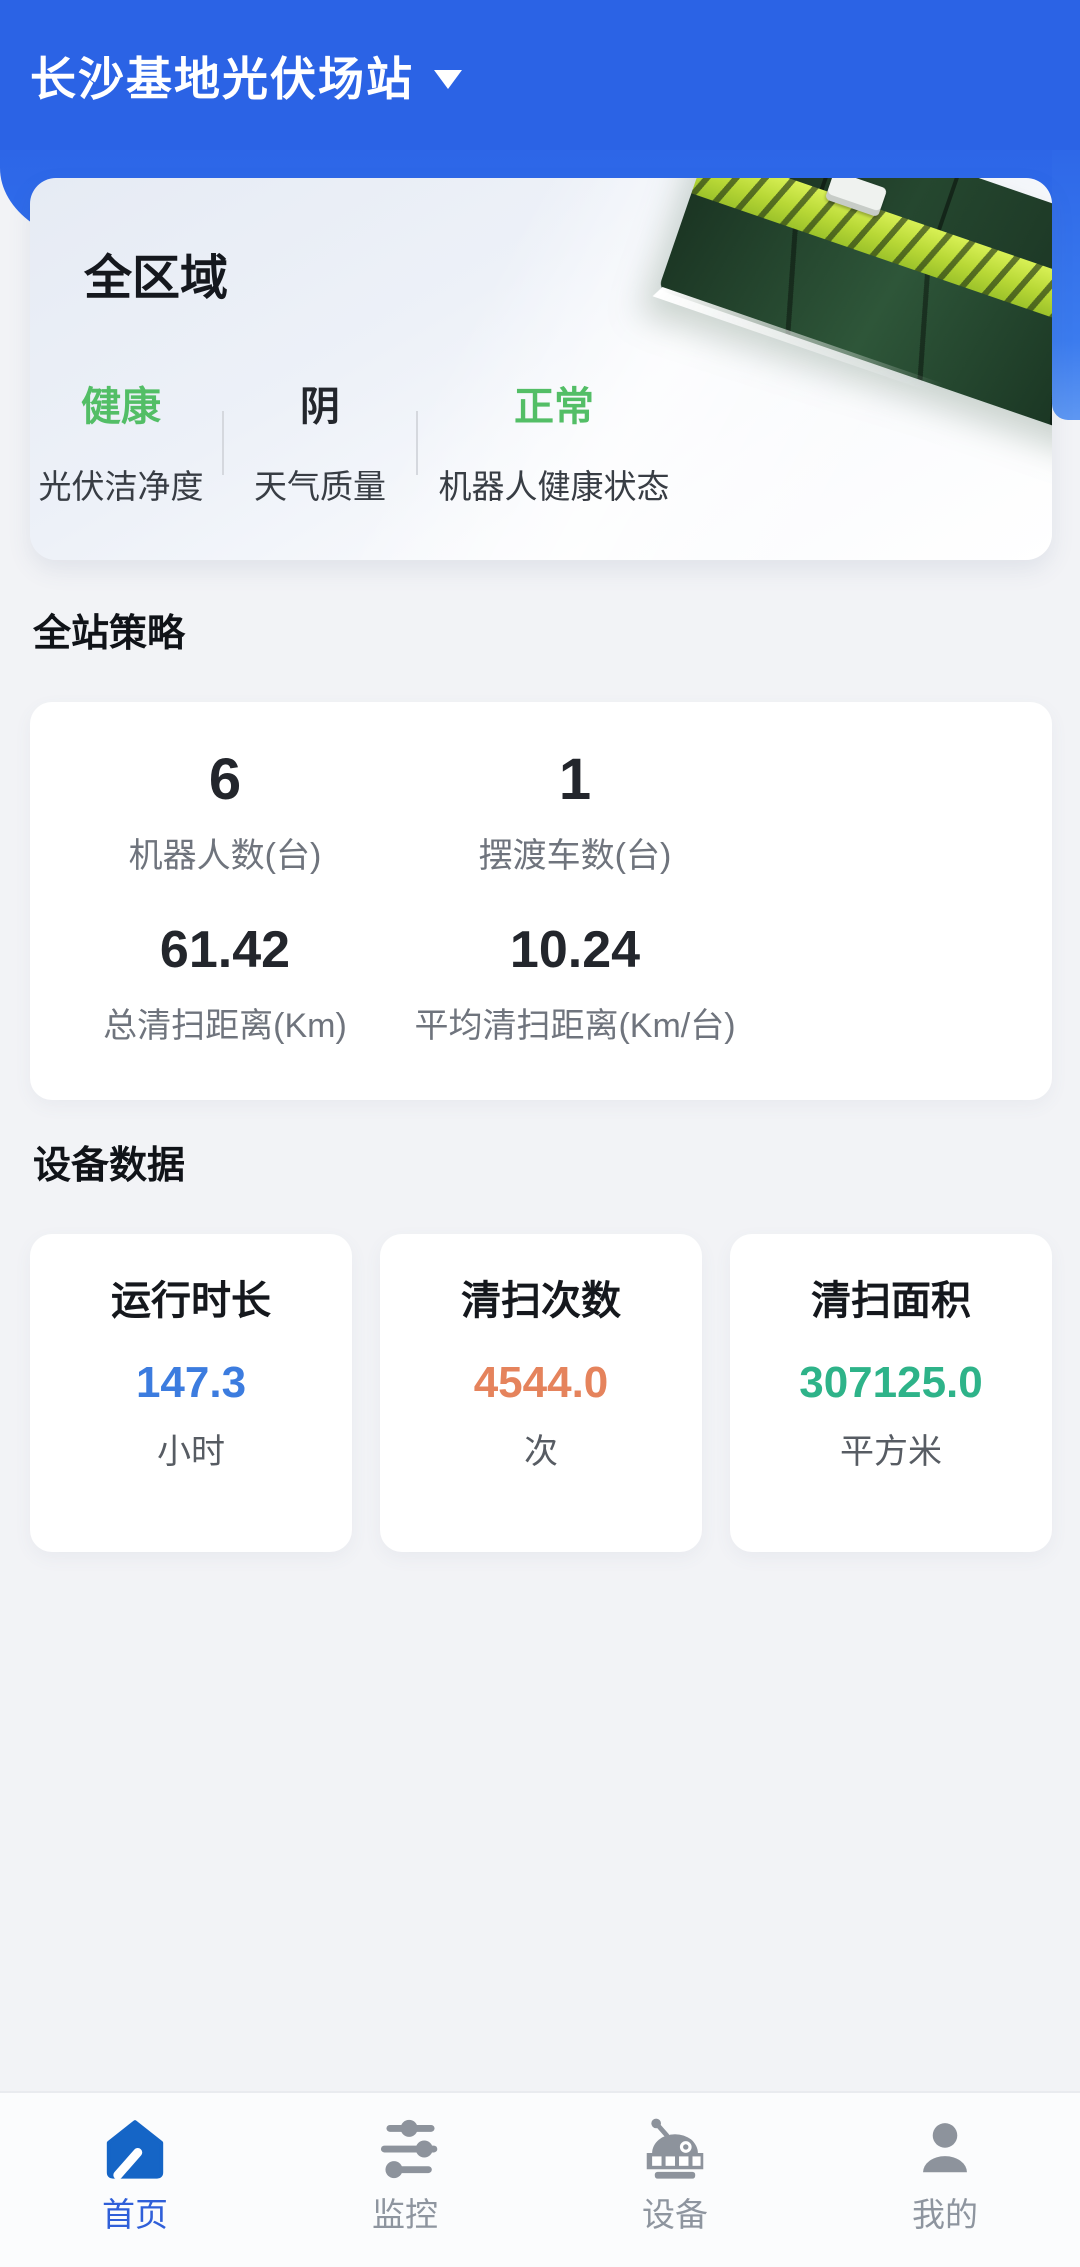 This screenshot has width=1080, height=2267. What do you see at coordinates (191, 1382) in the screenshot?
I see `device-card-value: 147.3` at bounding box center [191, 1382].